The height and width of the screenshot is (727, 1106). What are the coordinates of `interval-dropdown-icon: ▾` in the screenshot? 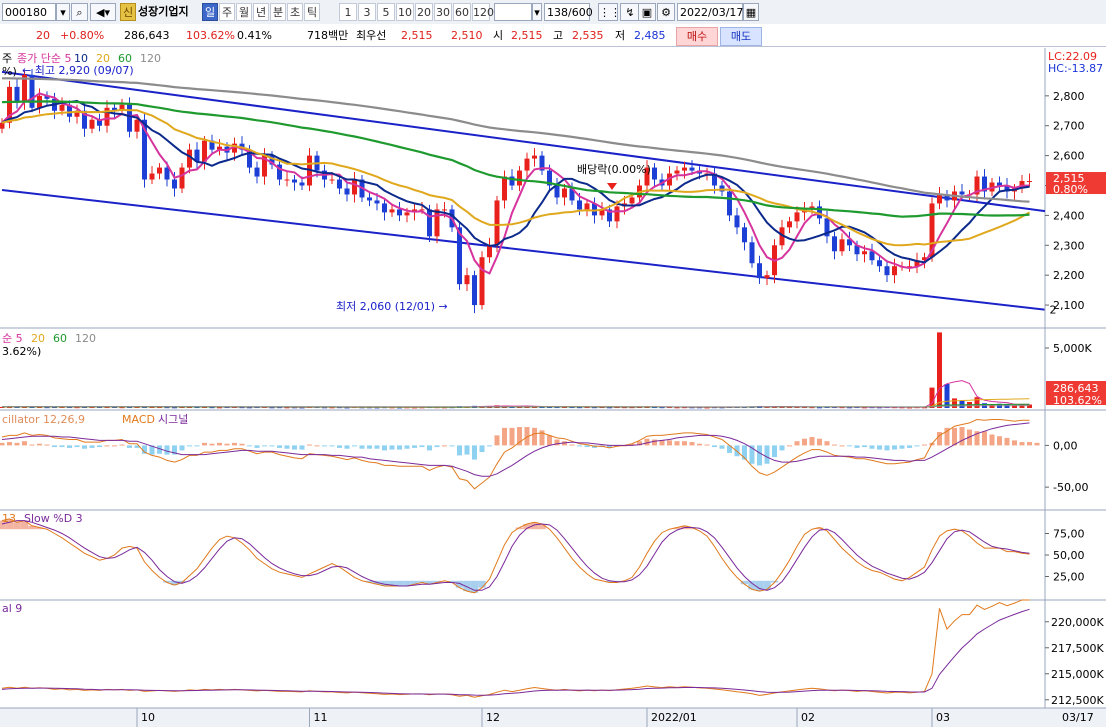 It's located at (537, 12).